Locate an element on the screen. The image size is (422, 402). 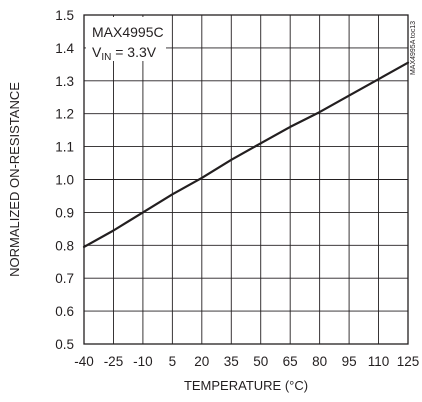
x-tick-label: 5 is located at coordinates (173, 361).